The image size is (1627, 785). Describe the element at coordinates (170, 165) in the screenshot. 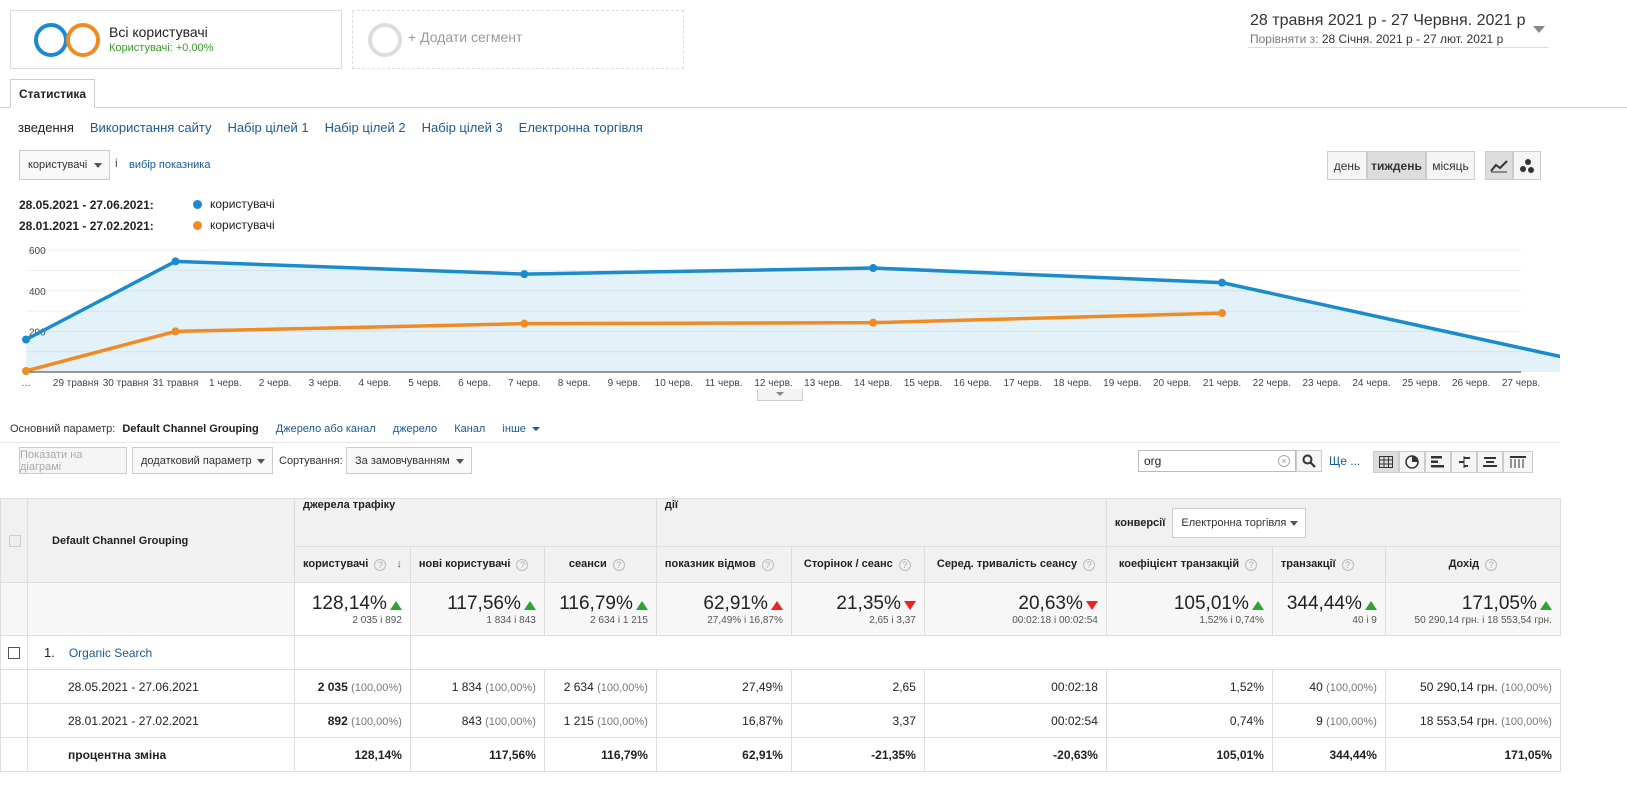

I see `choose-metric-link: вибір показника` at that location.